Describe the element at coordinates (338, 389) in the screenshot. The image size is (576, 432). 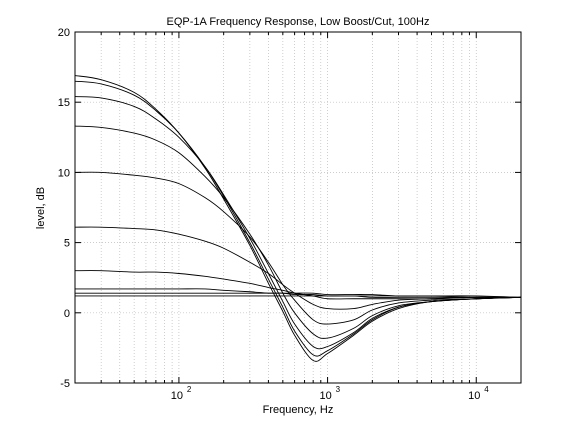
I see `x-tick-label-exponent: 3` at that location.